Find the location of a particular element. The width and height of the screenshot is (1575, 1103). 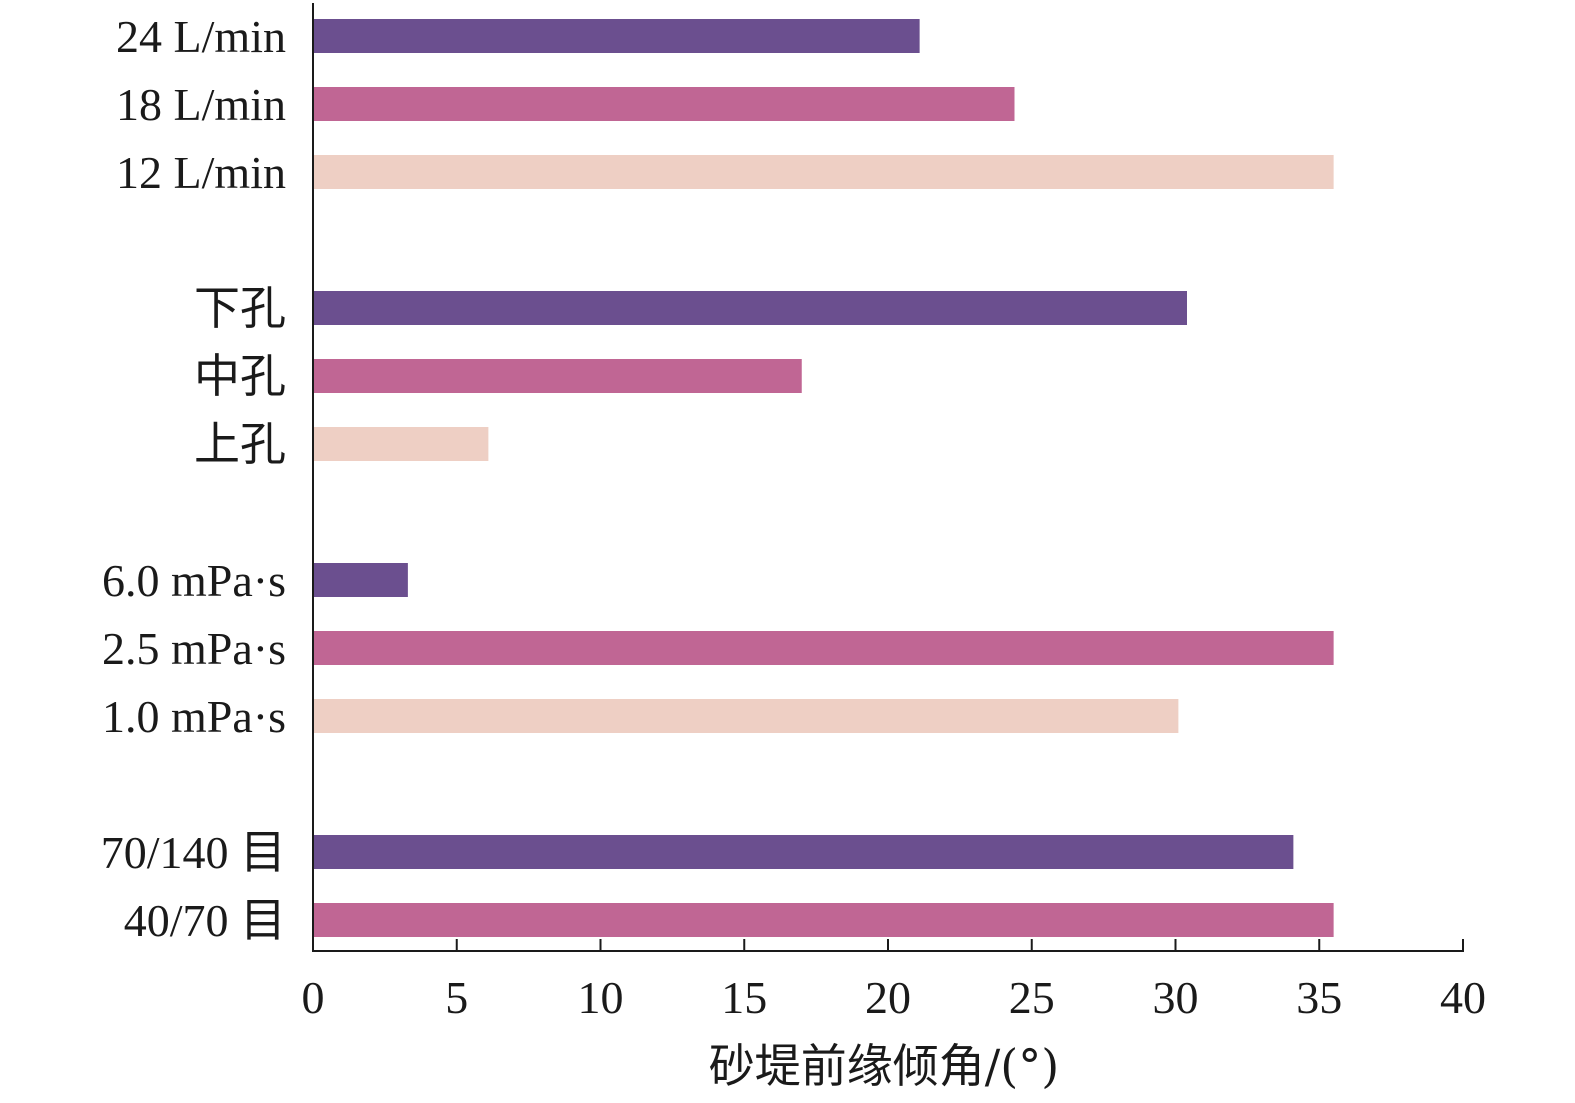

x-tick-label: 35 is located at coordinates (1319, 997).